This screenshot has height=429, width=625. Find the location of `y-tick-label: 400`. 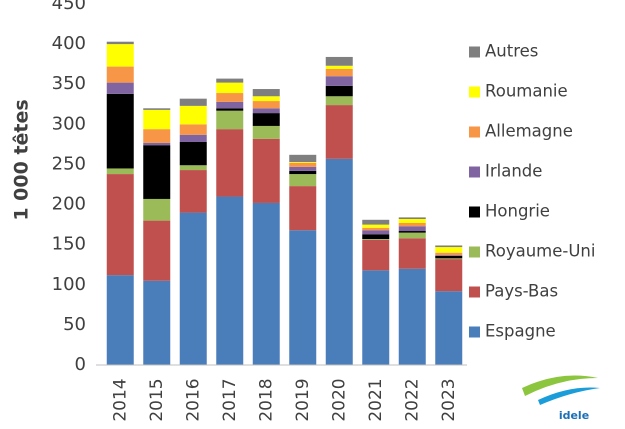

y-tick-label: 400 is located at coordinates (69, 43).